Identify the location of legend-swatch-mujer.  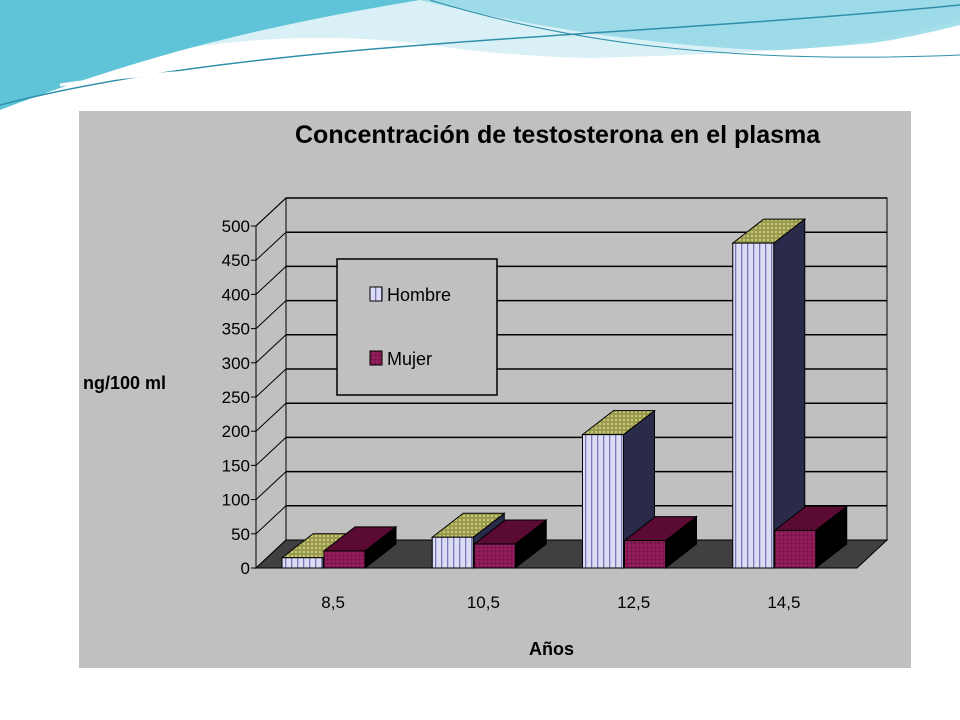
(376, 358).